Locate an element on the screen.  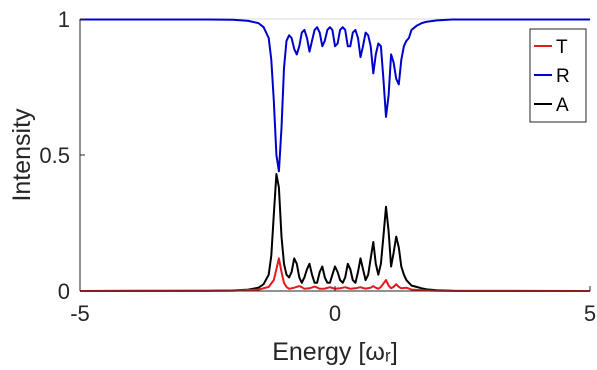
legend-label-t: T is located at coordinates (562, 47).